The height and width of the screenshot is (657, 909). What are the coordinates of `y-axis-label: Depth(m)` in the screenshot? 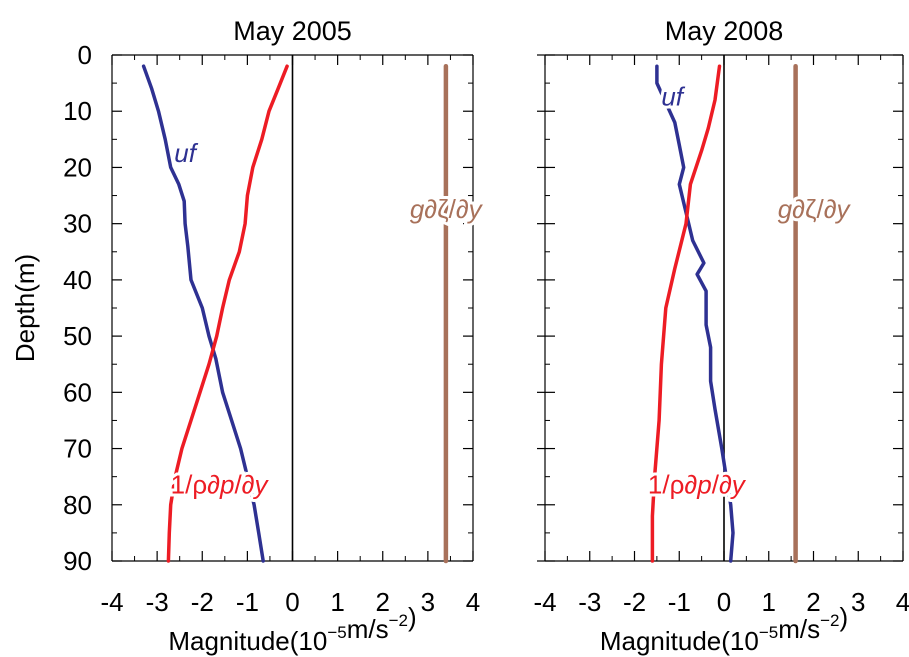 It's located at (25, 308).